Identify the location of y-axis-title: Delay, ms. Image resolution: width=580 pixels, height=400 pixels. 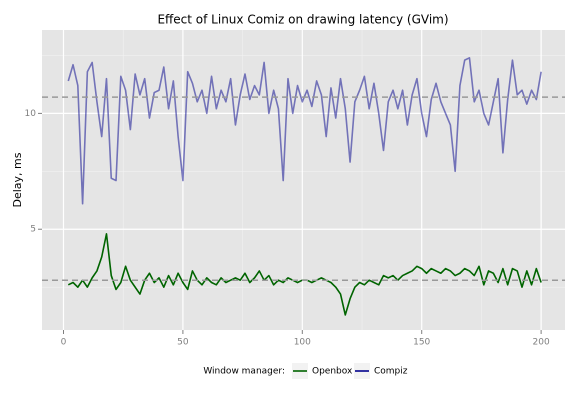
(17, 179).